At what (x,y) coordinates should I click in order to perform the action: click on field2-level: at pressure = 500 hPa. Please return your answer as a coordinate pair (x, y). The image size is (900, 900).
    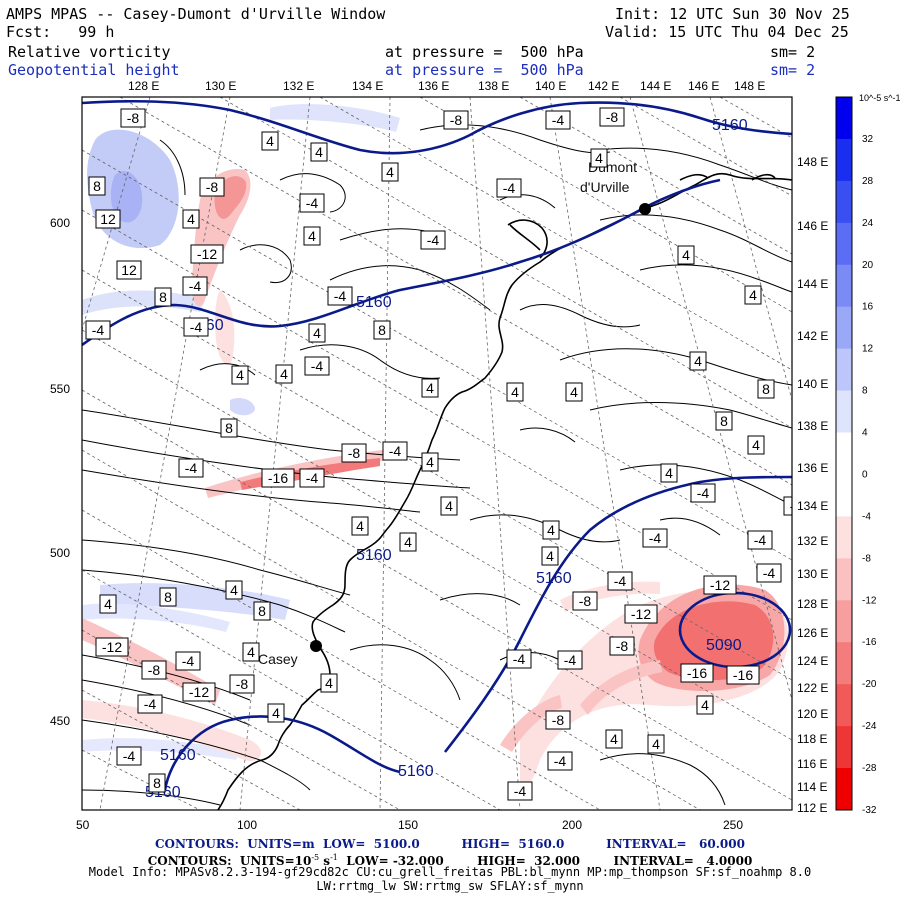
    Looking at the image, I should click on (484, 70).